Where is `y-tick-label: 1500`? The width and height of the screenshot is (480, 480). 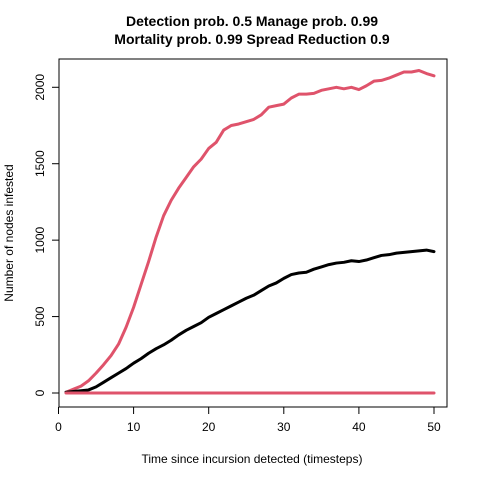
y-tick-label: 1500 is located at coordinates (40, 163).